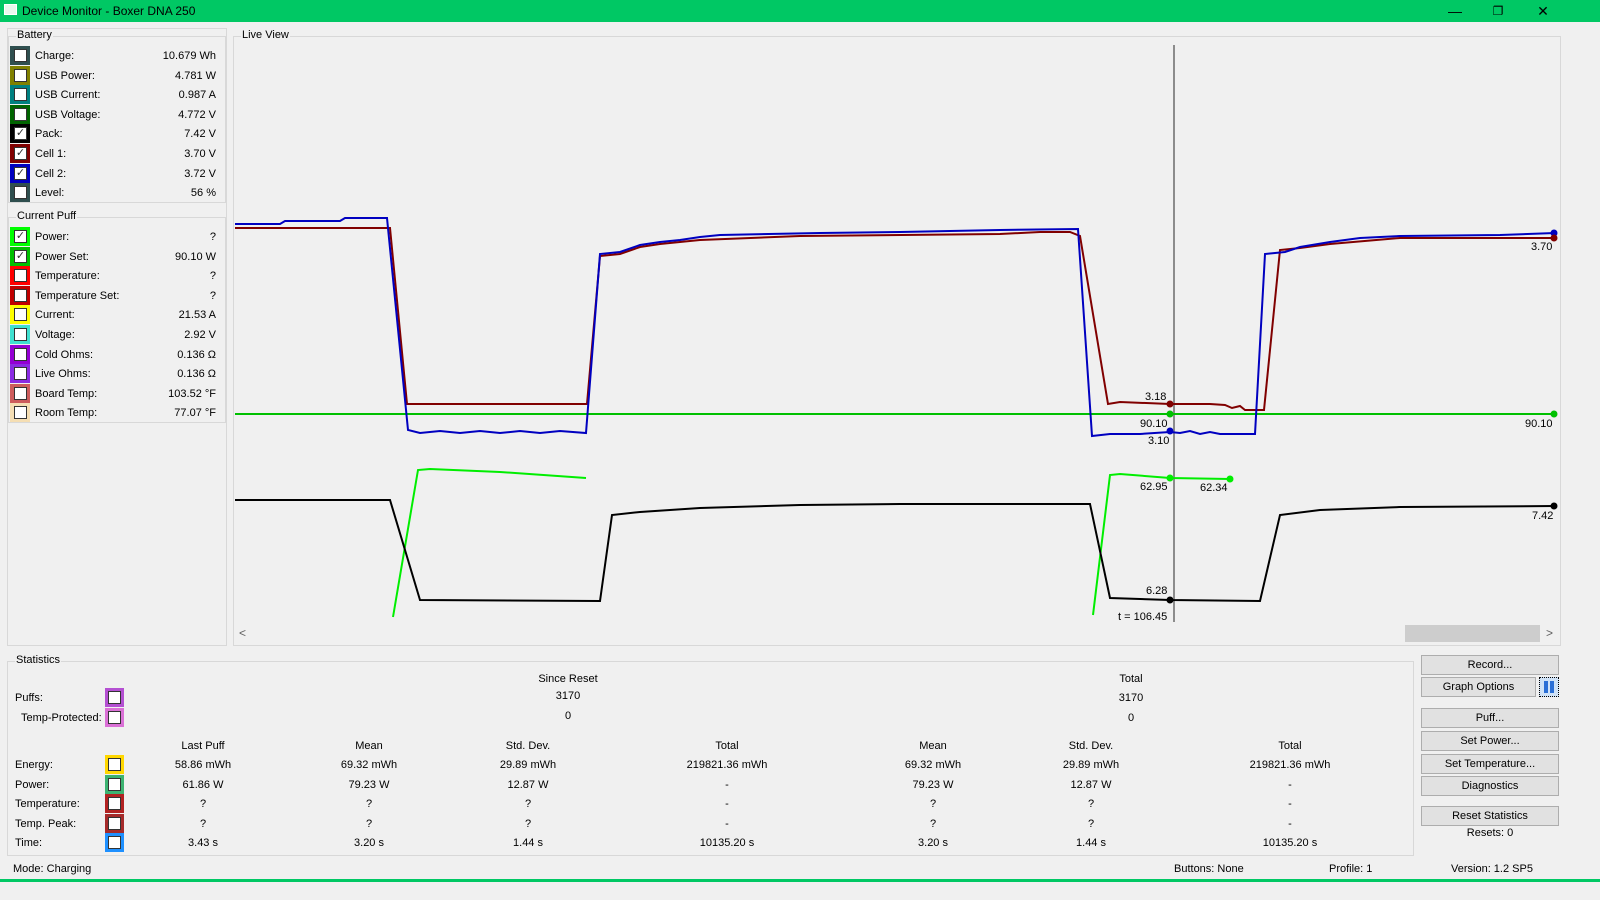 This screenshot has height=900, width=1600. Describe the element at coordinates (727, 843) in the screenshot. I see `stat-cell: 10135.20 s` at that location.